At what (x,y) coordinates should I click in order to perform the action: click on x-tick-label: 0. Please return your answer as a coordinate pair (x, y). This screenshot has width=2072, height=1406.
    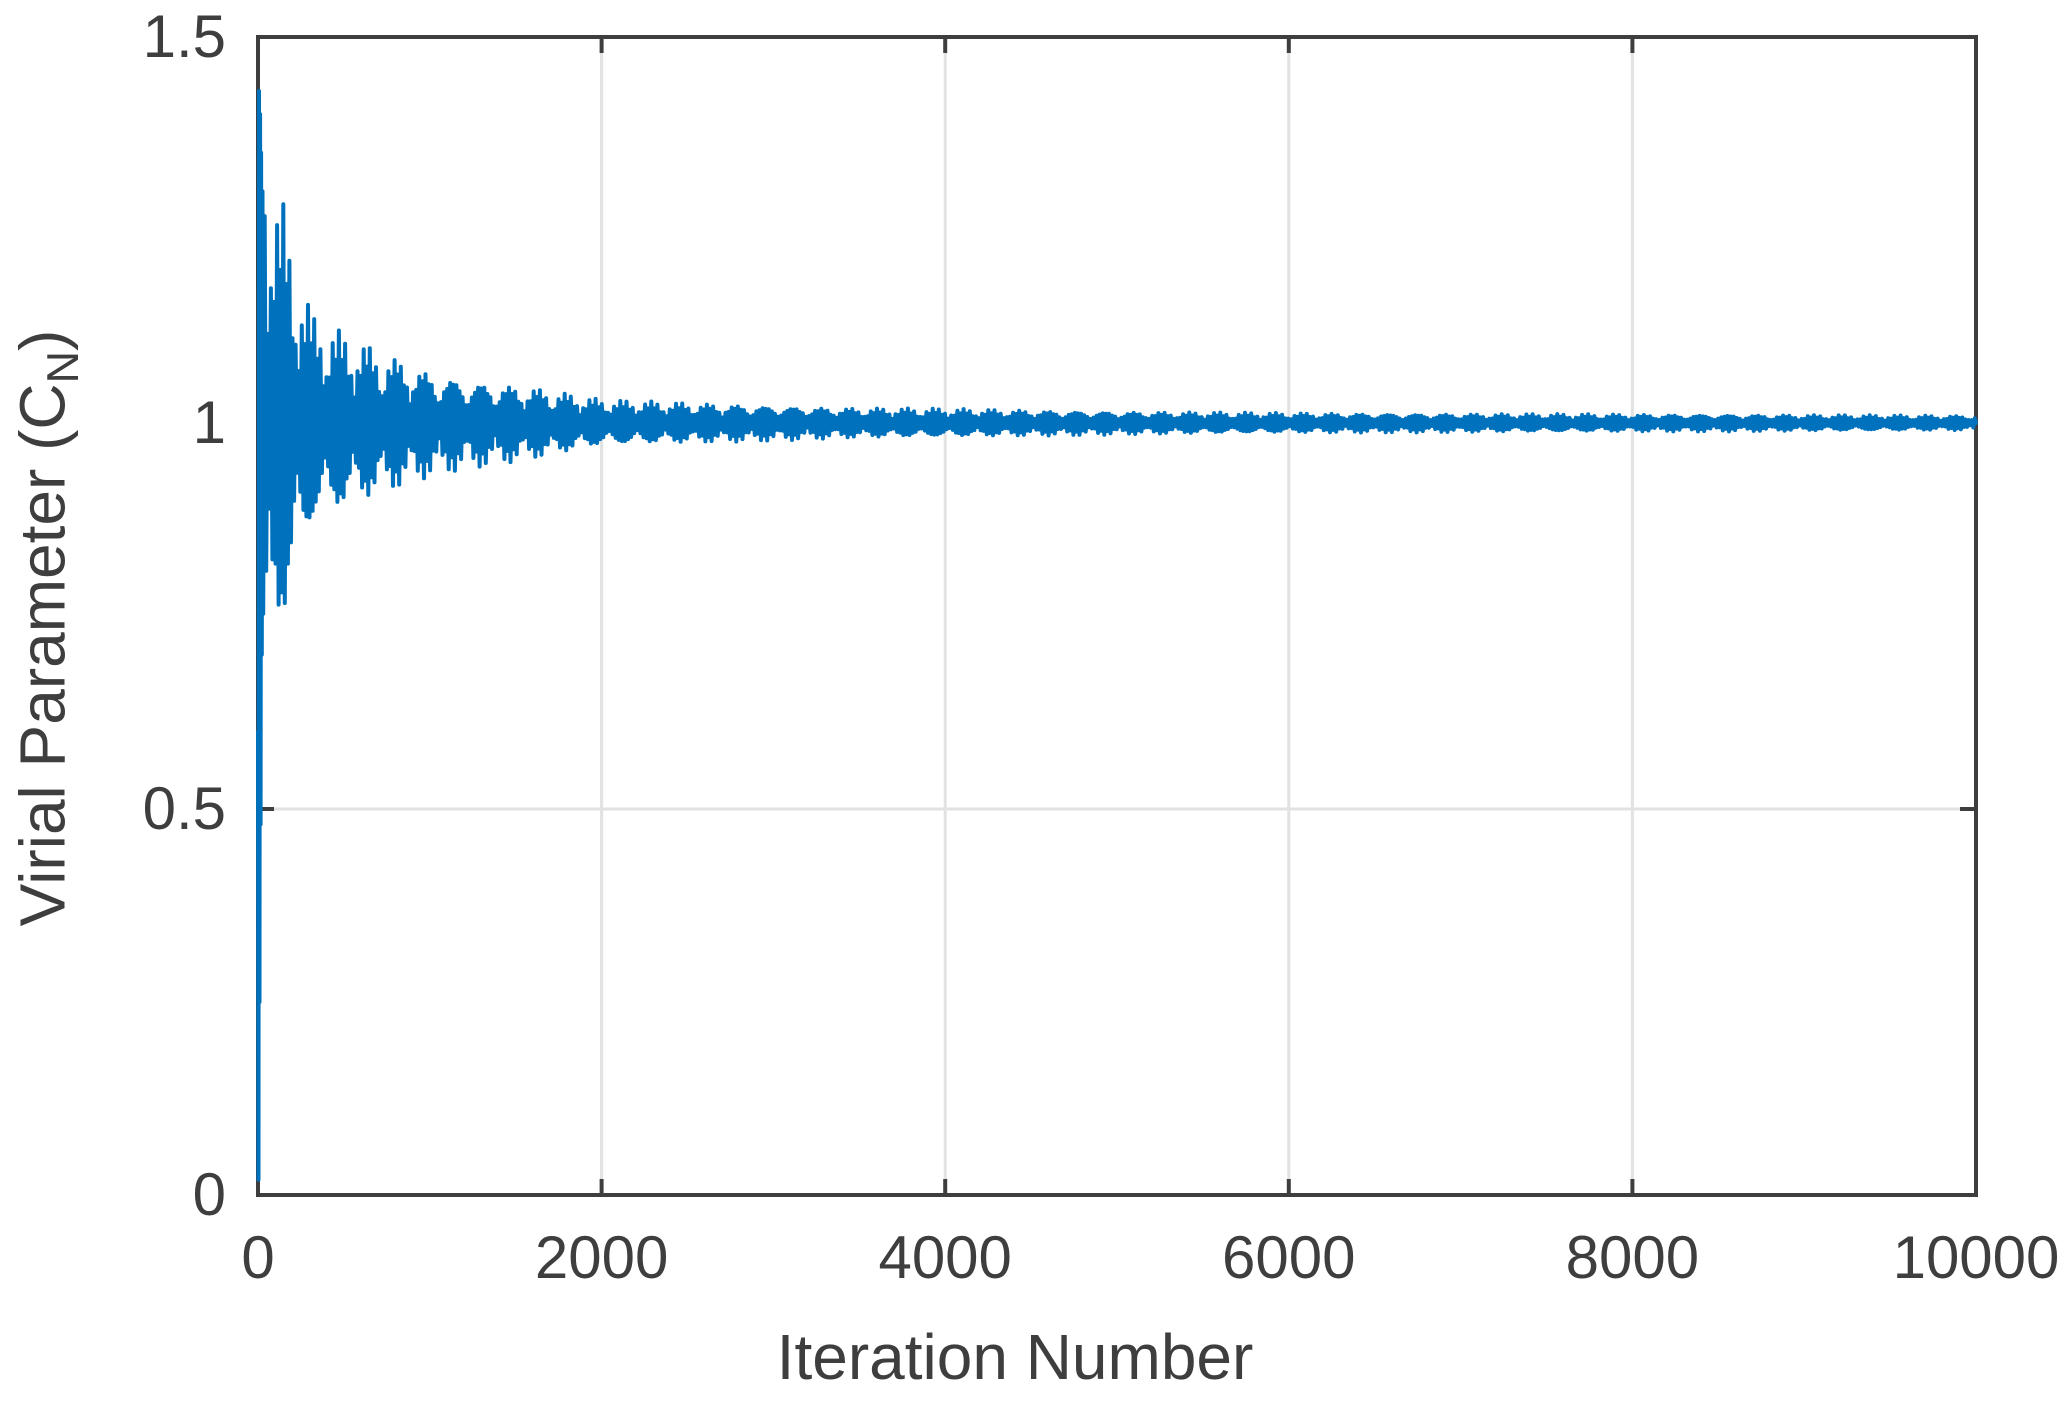
    Looking at the image, I should click on (258, 1257).